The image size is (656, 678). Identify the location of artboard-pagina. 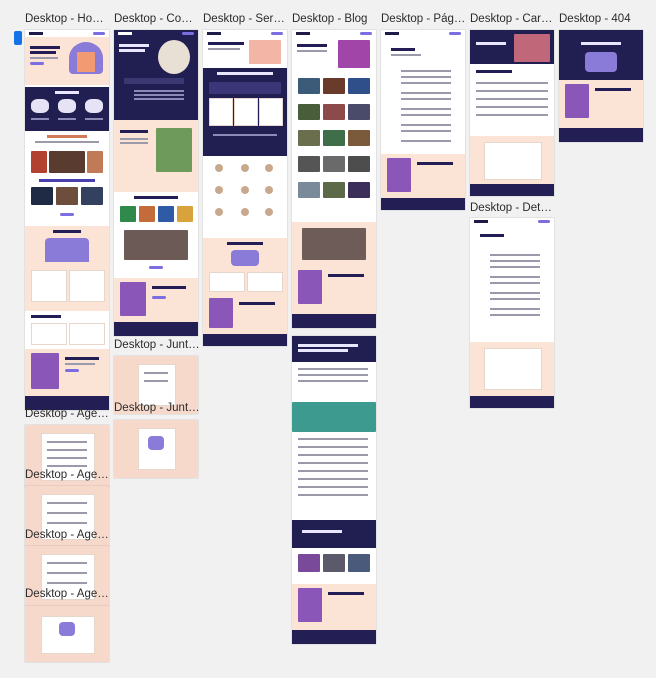
(423, 120).